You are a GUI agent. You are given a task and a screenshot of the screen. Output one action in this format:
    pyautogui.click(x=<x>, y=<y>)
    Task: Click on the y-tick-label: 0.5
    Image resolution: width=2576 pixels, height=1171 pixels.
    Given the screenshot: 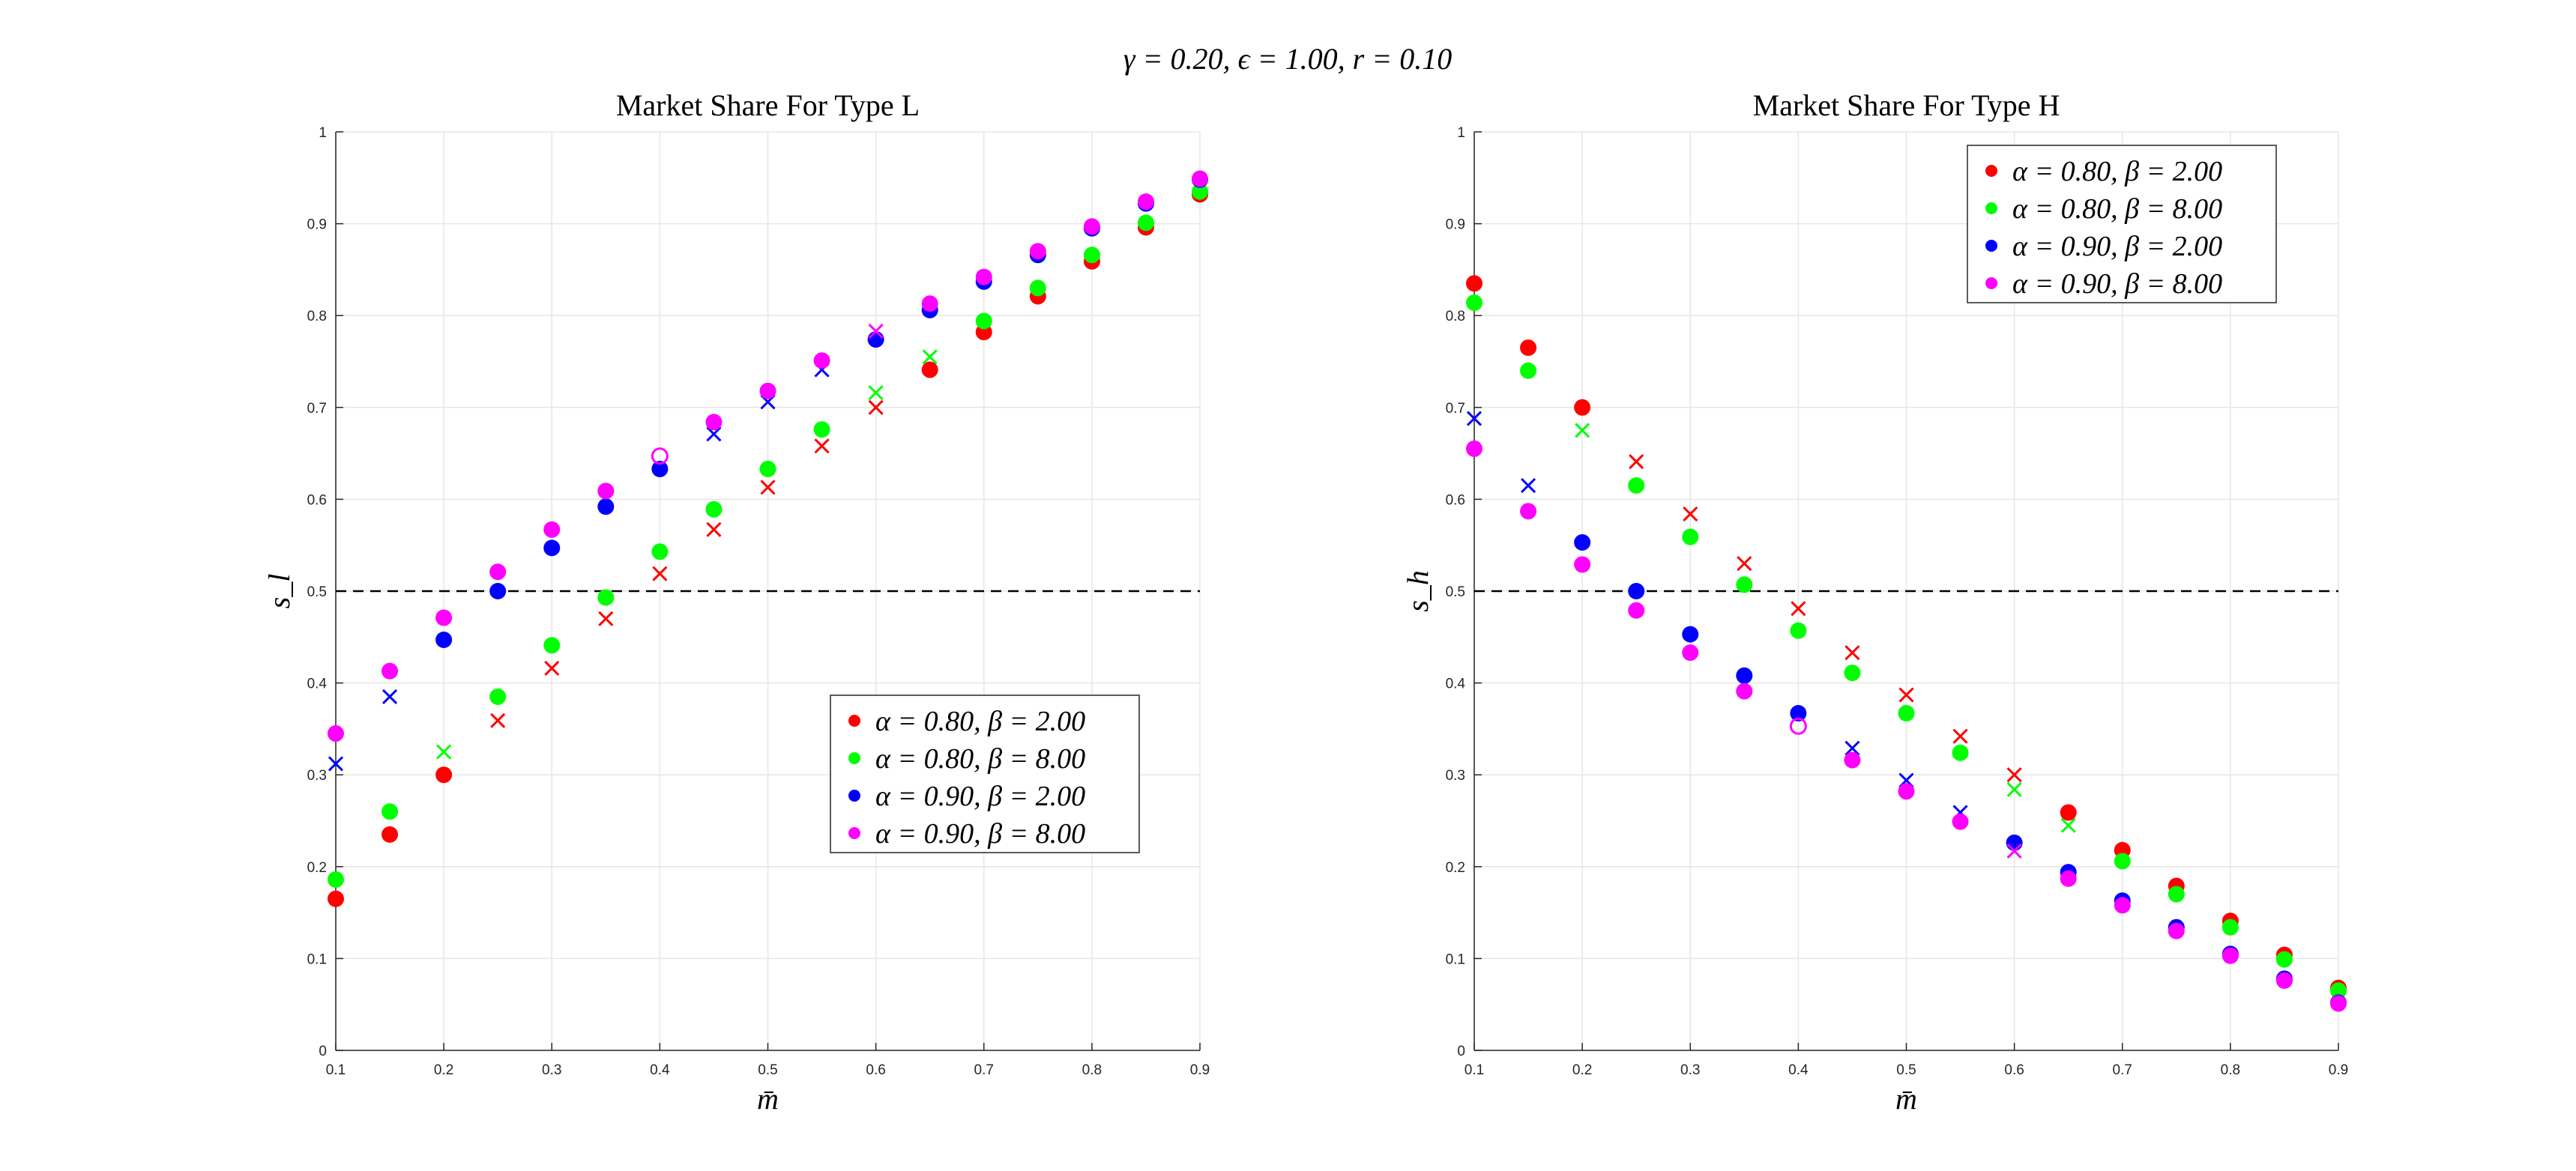 What is the action you would take?
    pyautogui.click(x=317, y=592)
    